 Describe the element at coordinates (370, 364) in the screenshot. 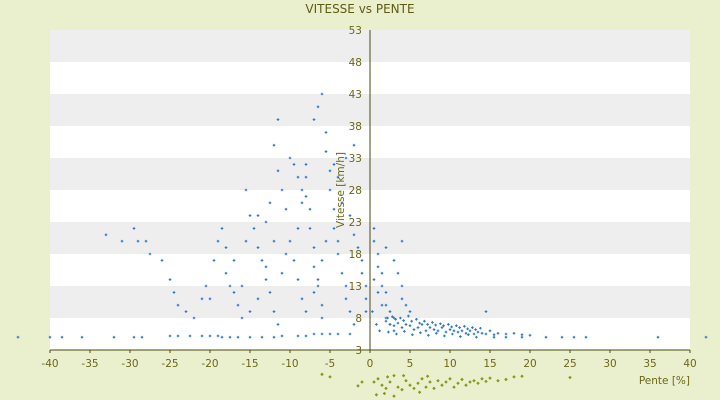

I see `x-tick-label: 0` at that location.